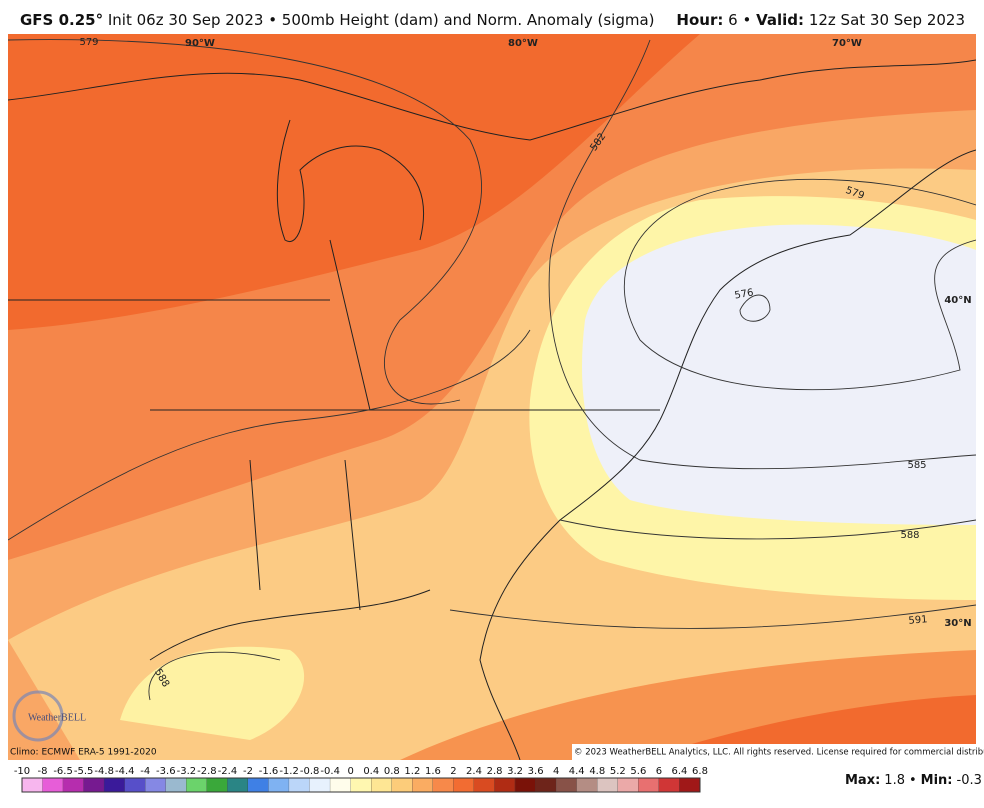 Image resolution: width=984 pixels, height=808 pixels. I want to click on colorbar-label: -6.5, so click(63, 771).